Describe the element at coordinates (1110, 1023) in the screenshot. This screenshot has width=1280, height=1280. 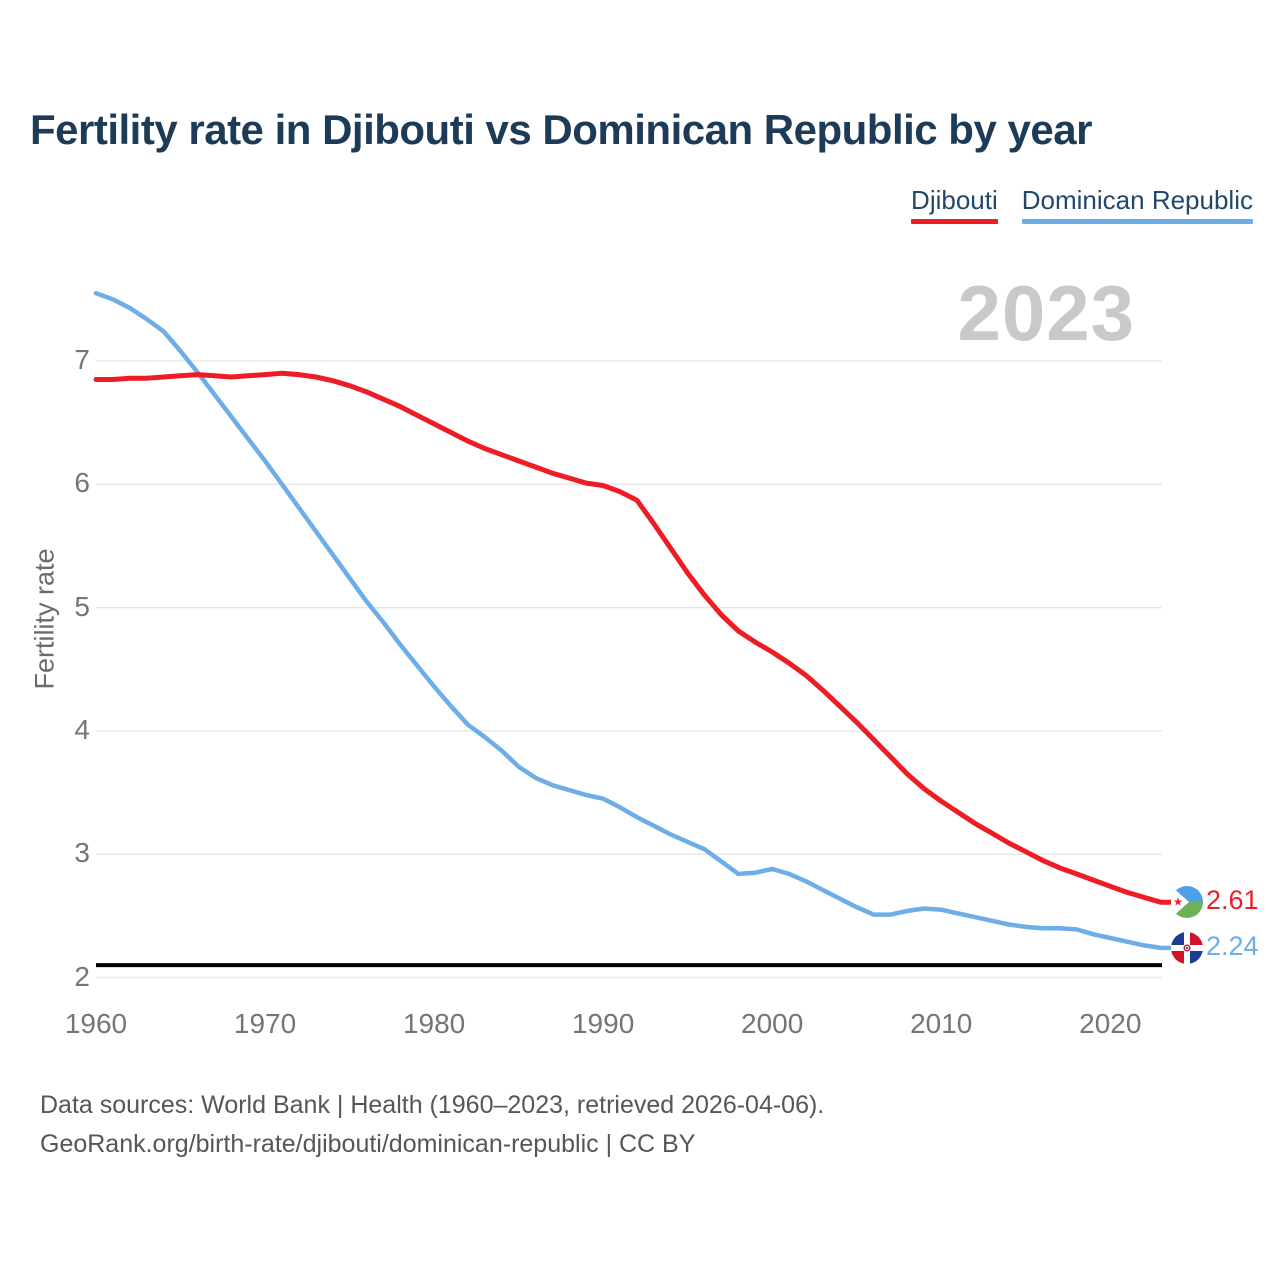
I see `x-tick-label-2020: 2020` at that location.